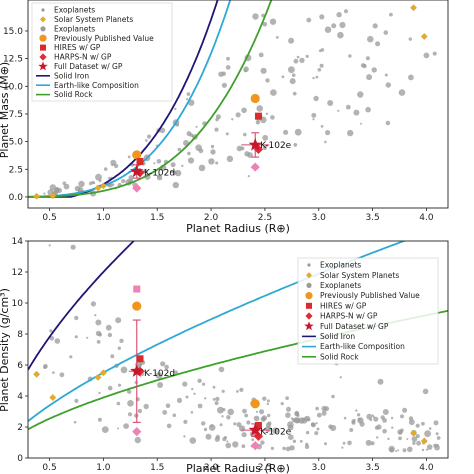  Describe the element at coordinates (20, 350) in the screenshot. I see `bottom-y-ticks: 0 2 4 6 8 10 12 14` at that location.